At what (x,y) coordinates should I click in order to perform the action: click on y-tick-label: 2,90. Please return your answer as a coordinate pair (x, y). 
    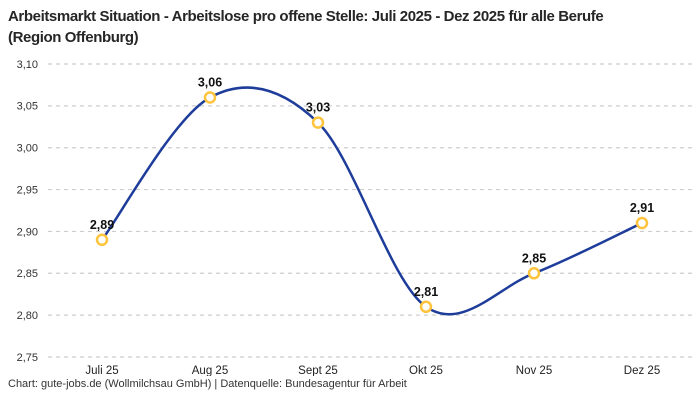
    Looking at the image, I should click on (27, 233).